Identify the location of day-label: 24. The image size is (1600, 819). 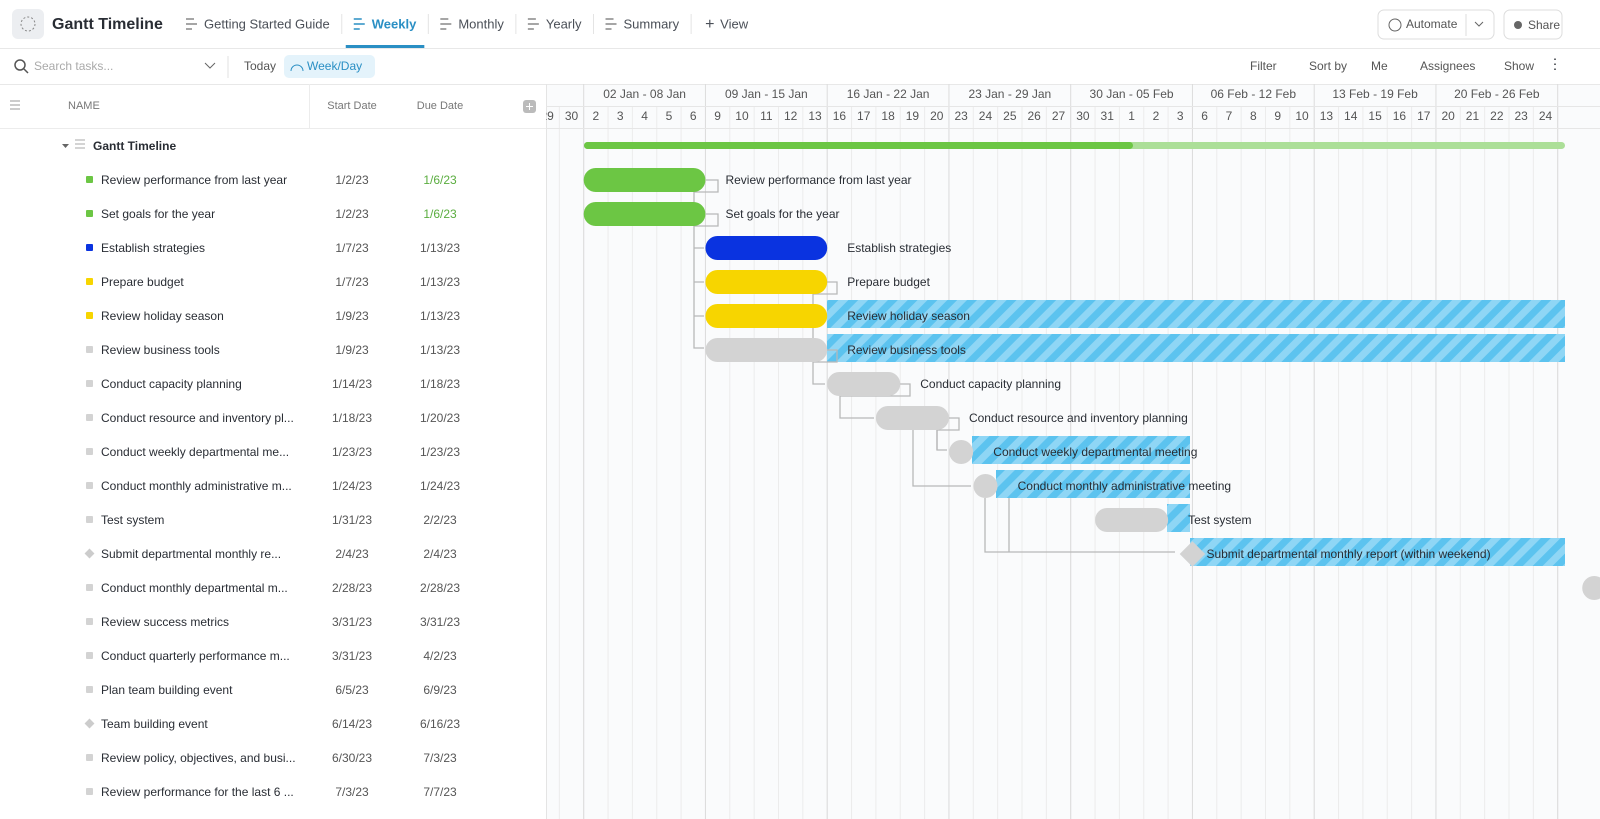
(986, 116).